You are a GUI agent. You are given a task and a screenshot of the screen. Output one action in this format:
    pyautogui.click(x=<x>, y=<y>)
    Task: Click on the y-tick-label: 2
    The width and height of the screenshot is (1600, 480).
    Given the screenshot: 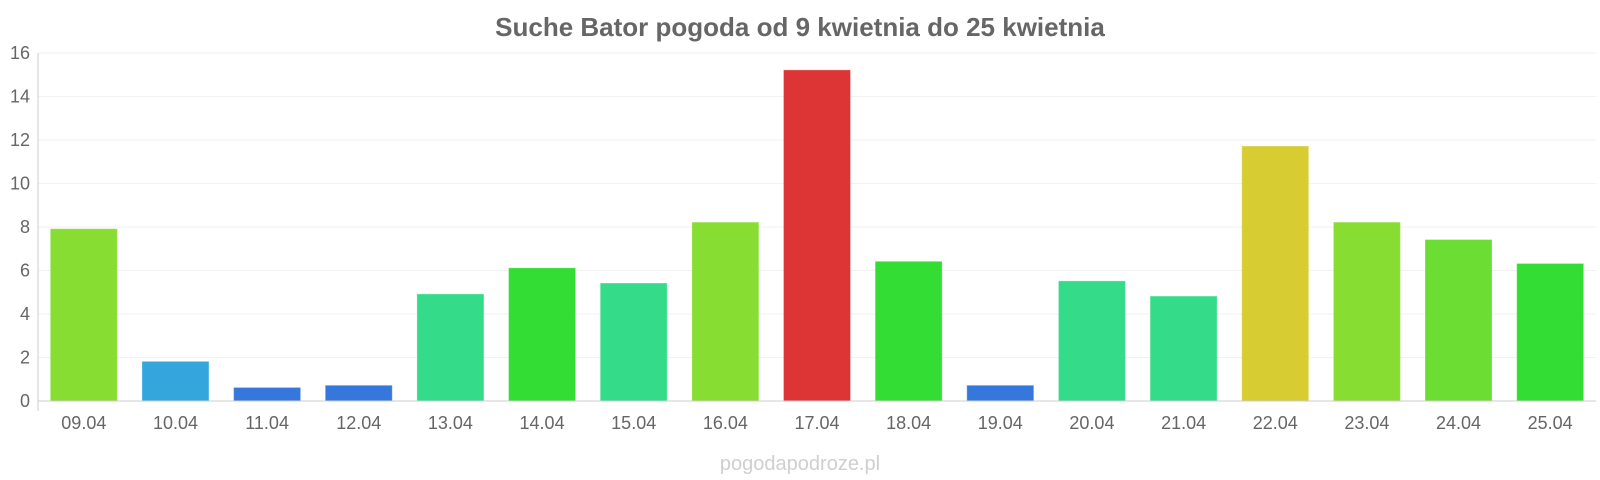 What is the action you would take?
    pyautogui.click(x=25, y=358)
    